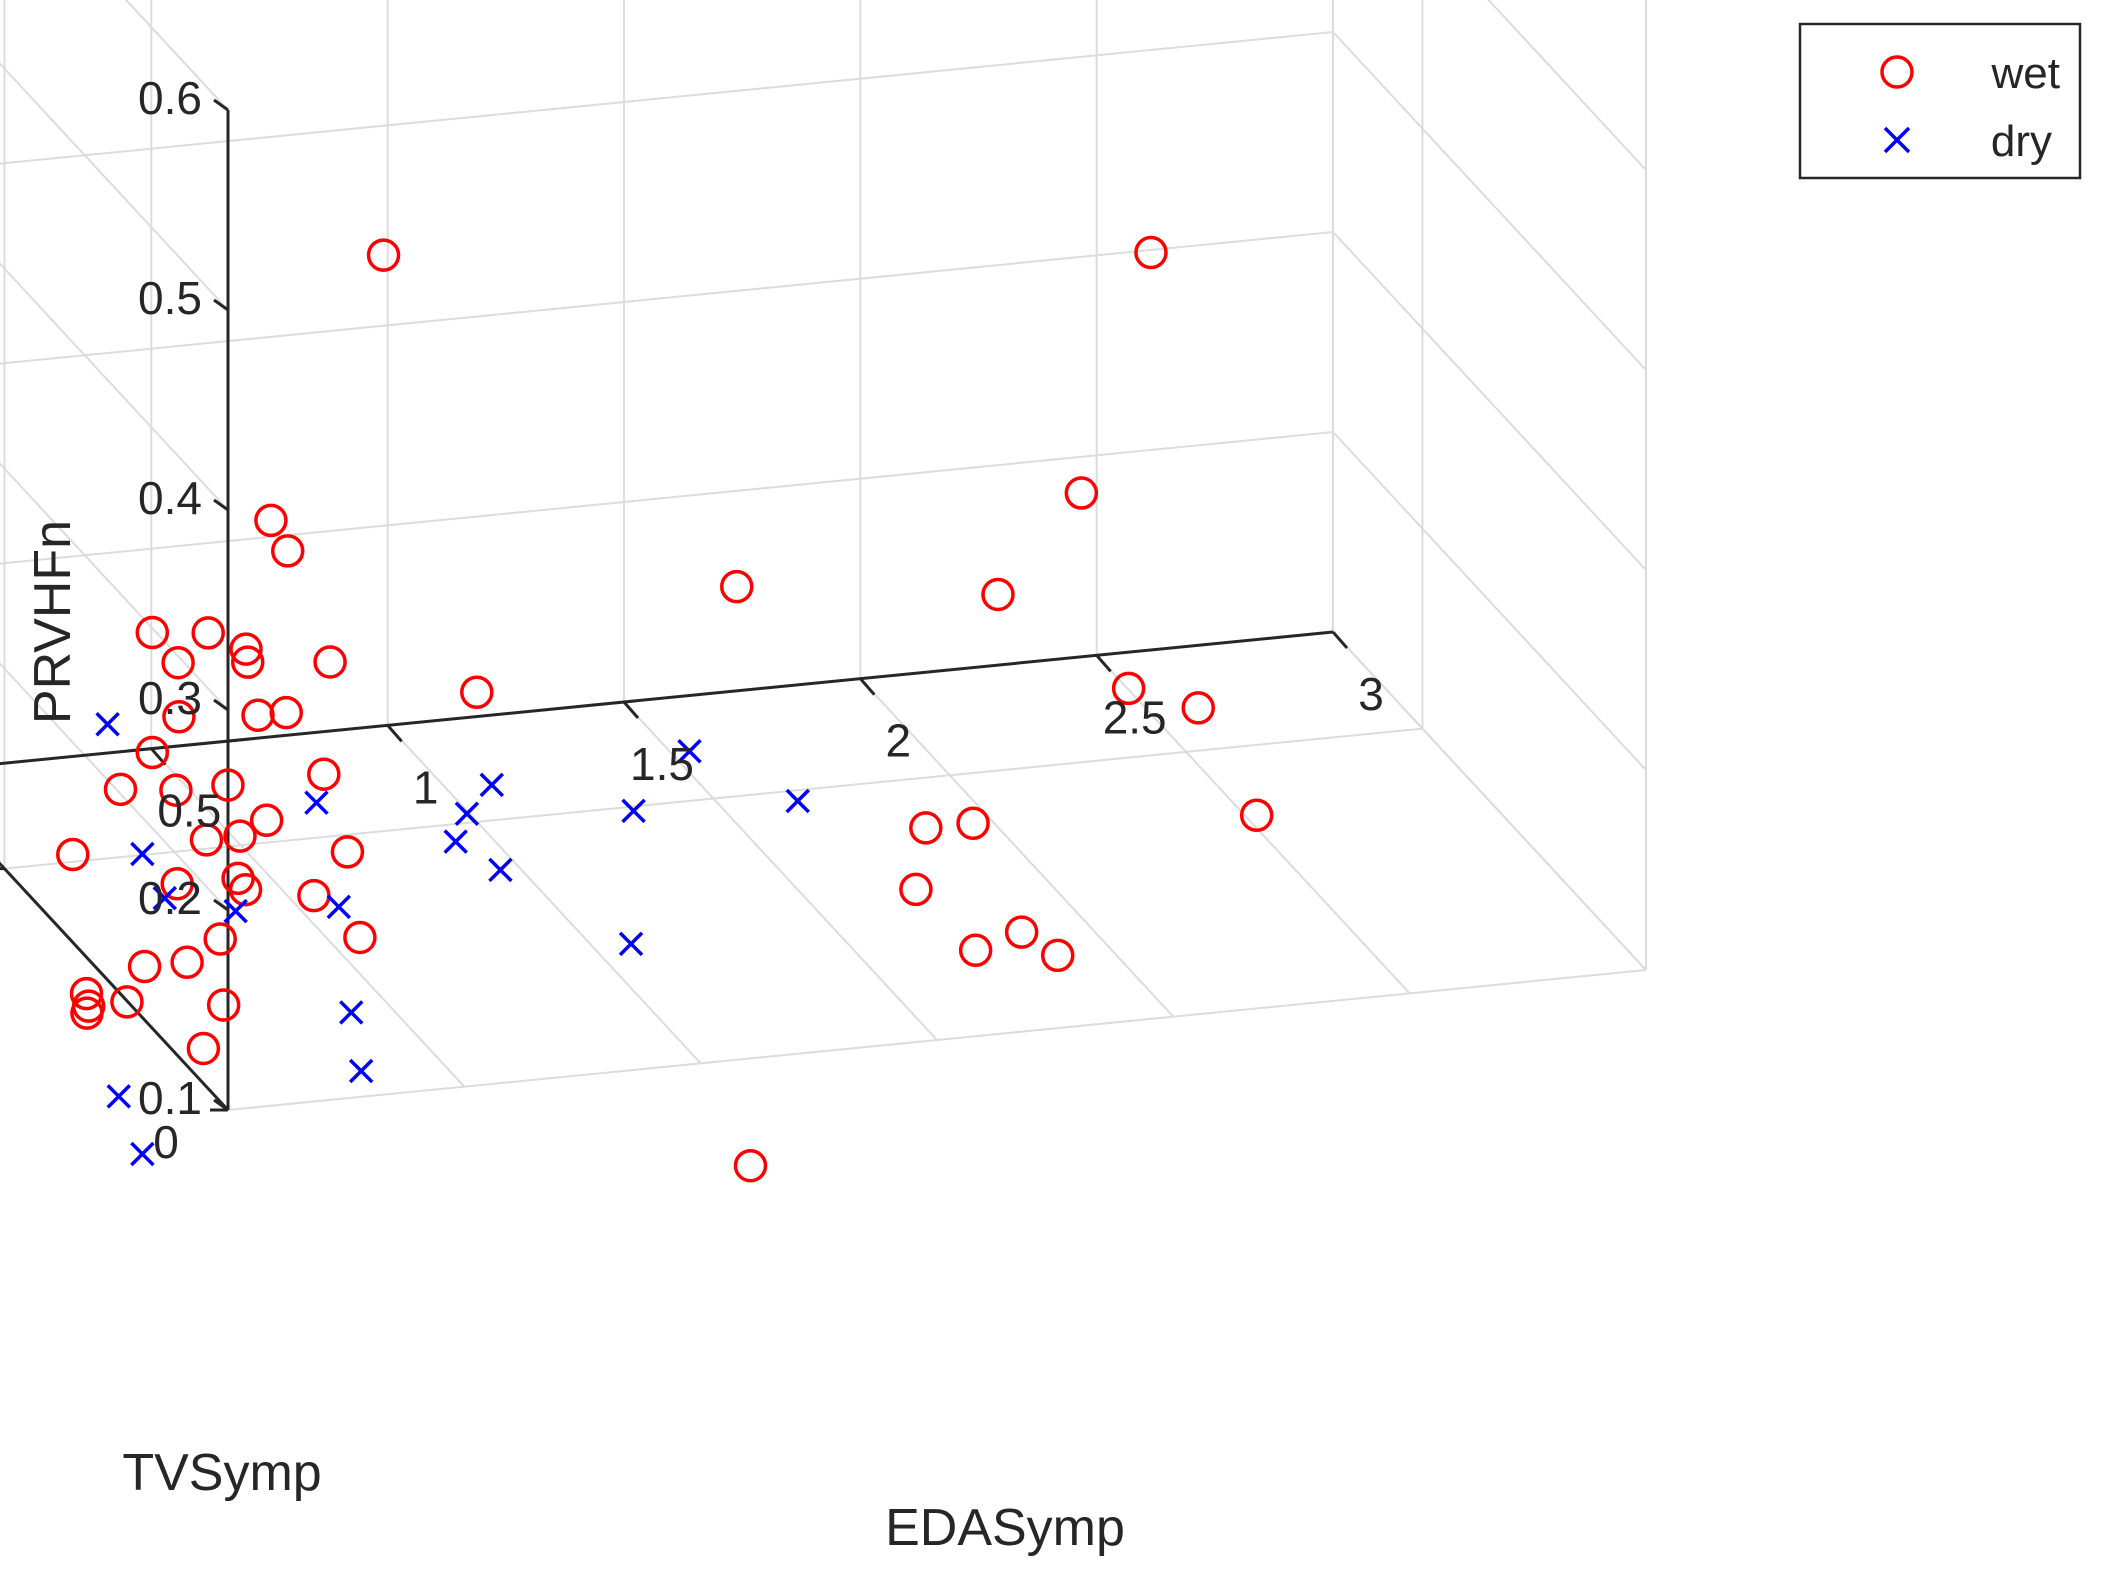  Describe the element at coordinates (53, 622) in the screenshot. I see `z-axis-title: PRVHFn` at that location.